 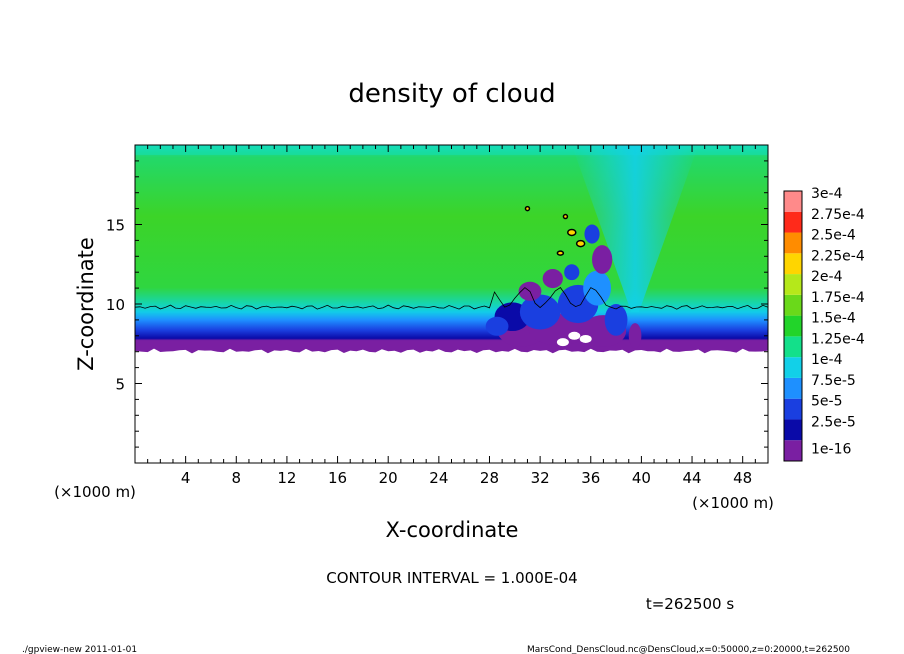 What do you see at coordinates (79, 649) in the screenshot?
I see `footer-left: ./gpview-new 2011-01-01` at bounding box center [79, 649].